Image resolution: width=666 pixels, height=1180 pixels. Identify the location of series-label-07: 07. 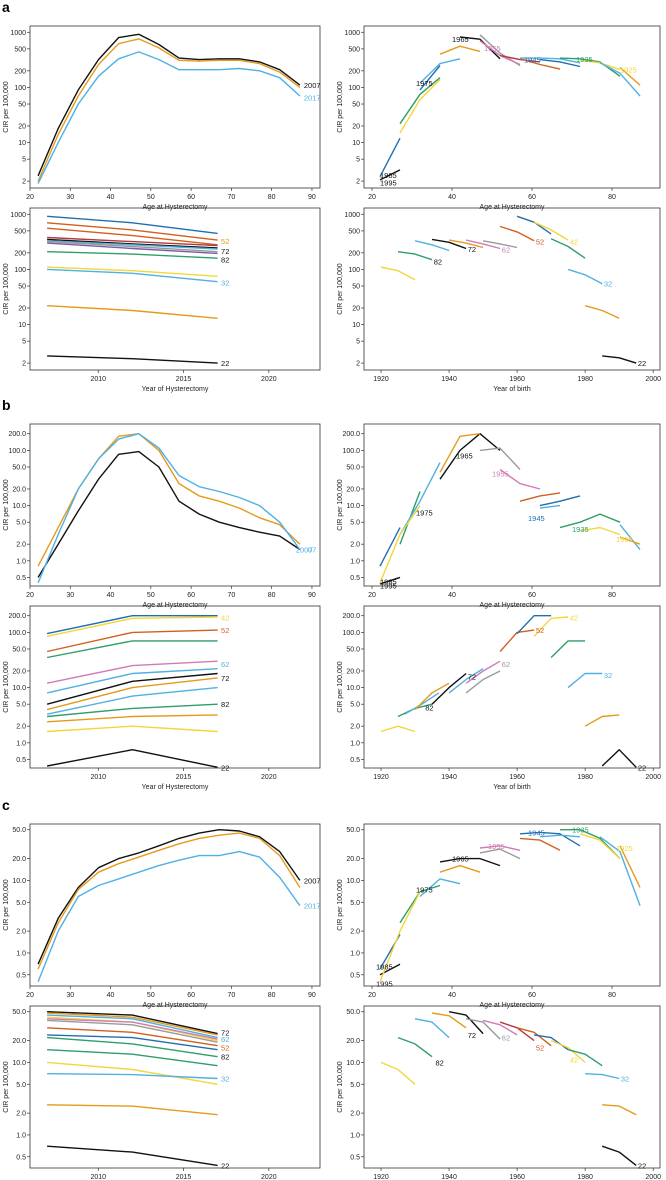
(312, 550).